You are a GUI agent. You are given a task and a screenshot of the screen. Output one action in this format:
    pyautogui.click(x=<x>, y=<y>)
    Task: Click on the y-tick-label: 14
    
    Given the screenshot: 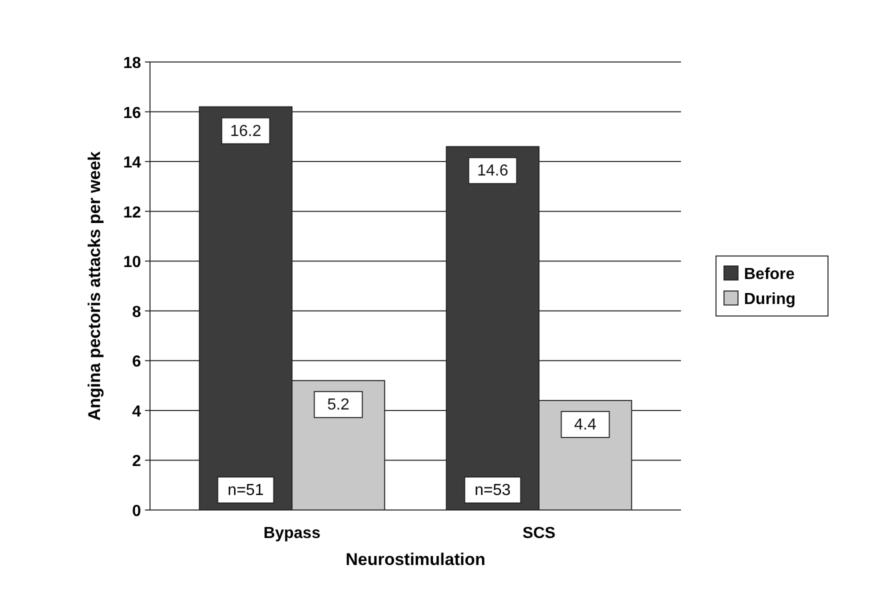 What is the action you would take?
    pyautogui.click(x=132, y=163)
    